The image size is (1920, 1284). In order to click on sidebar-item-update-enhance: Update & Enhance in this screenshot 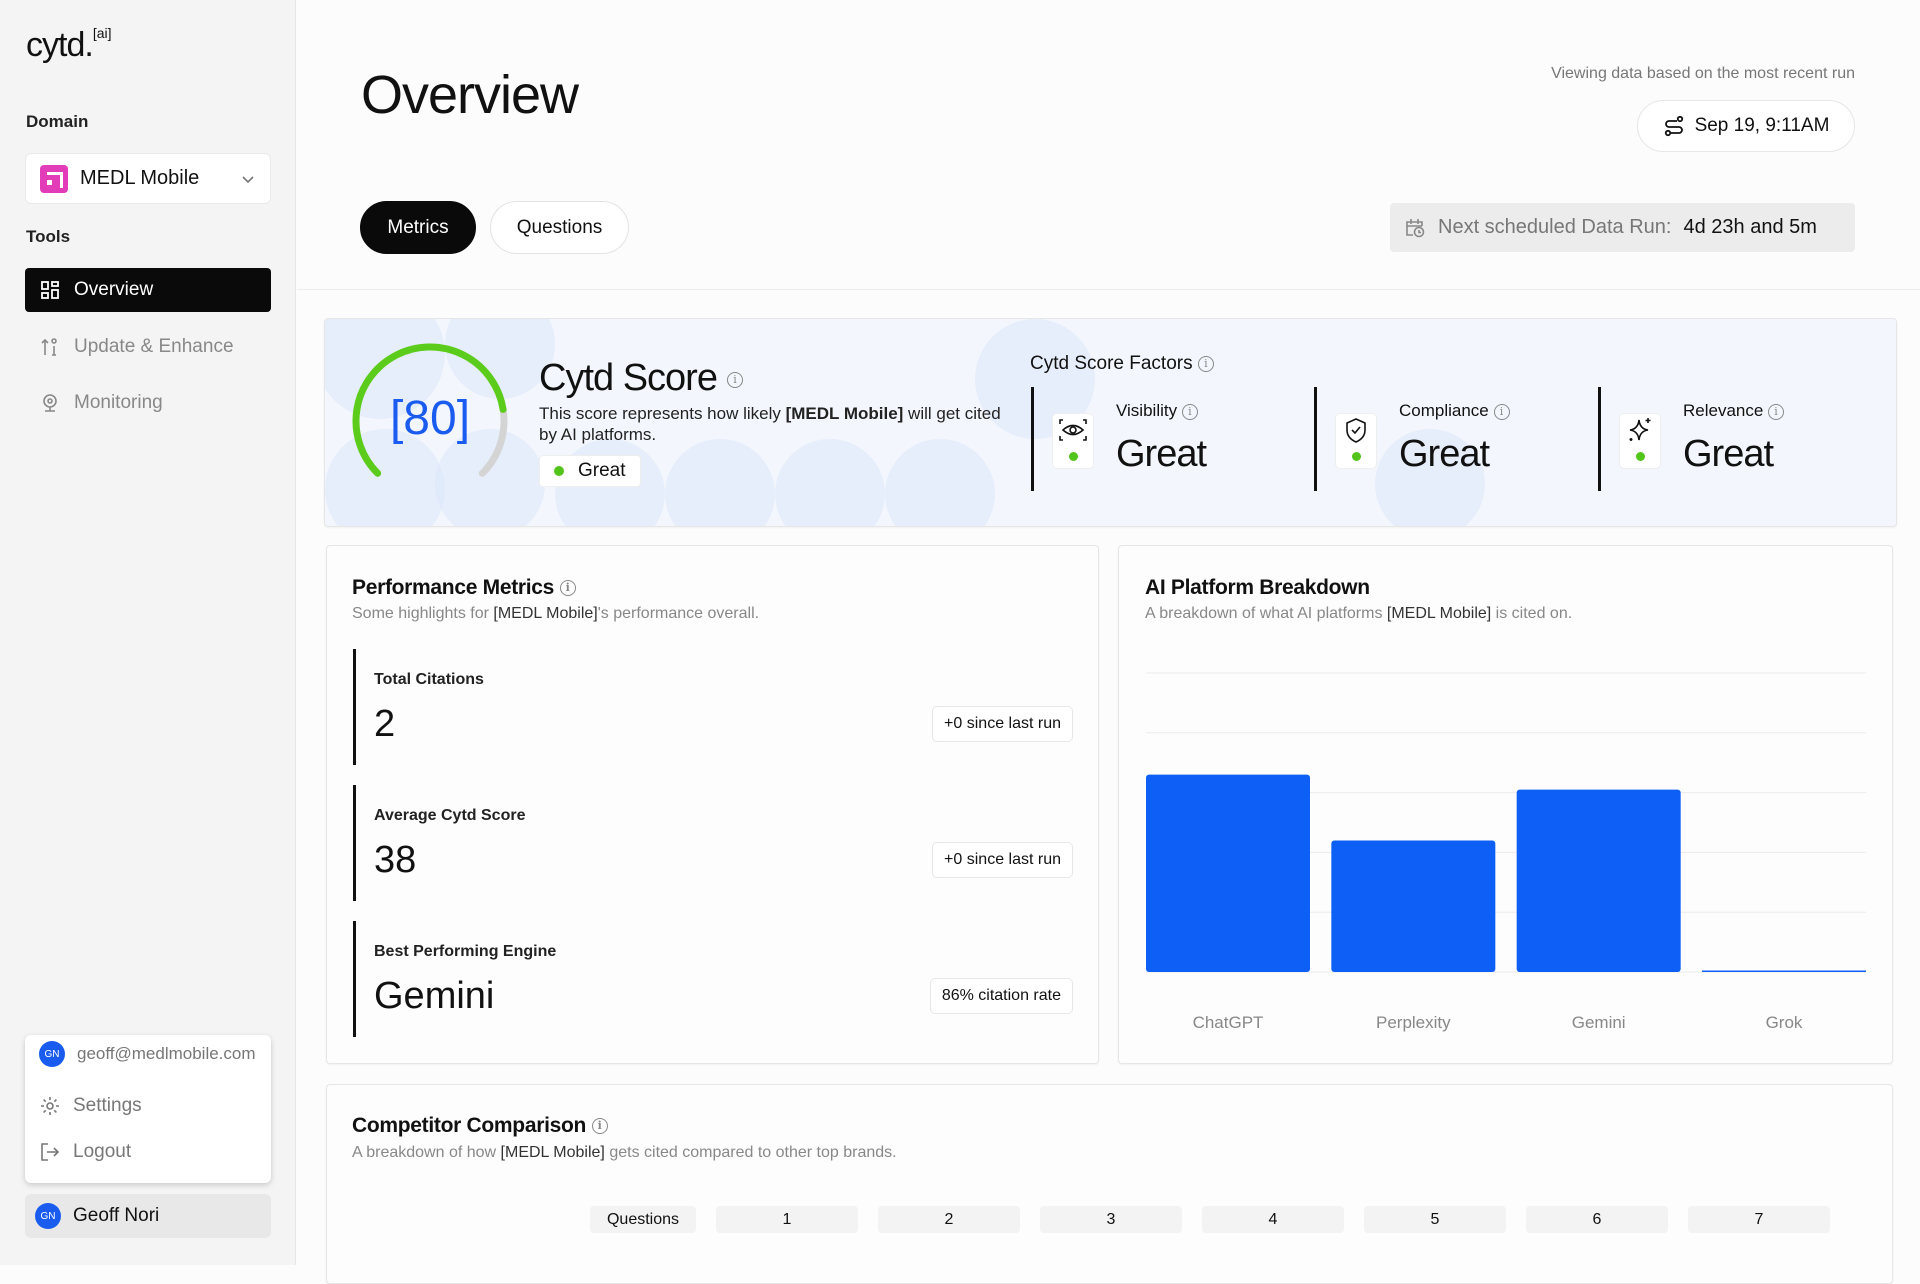, I will do `click(148, 347)`.